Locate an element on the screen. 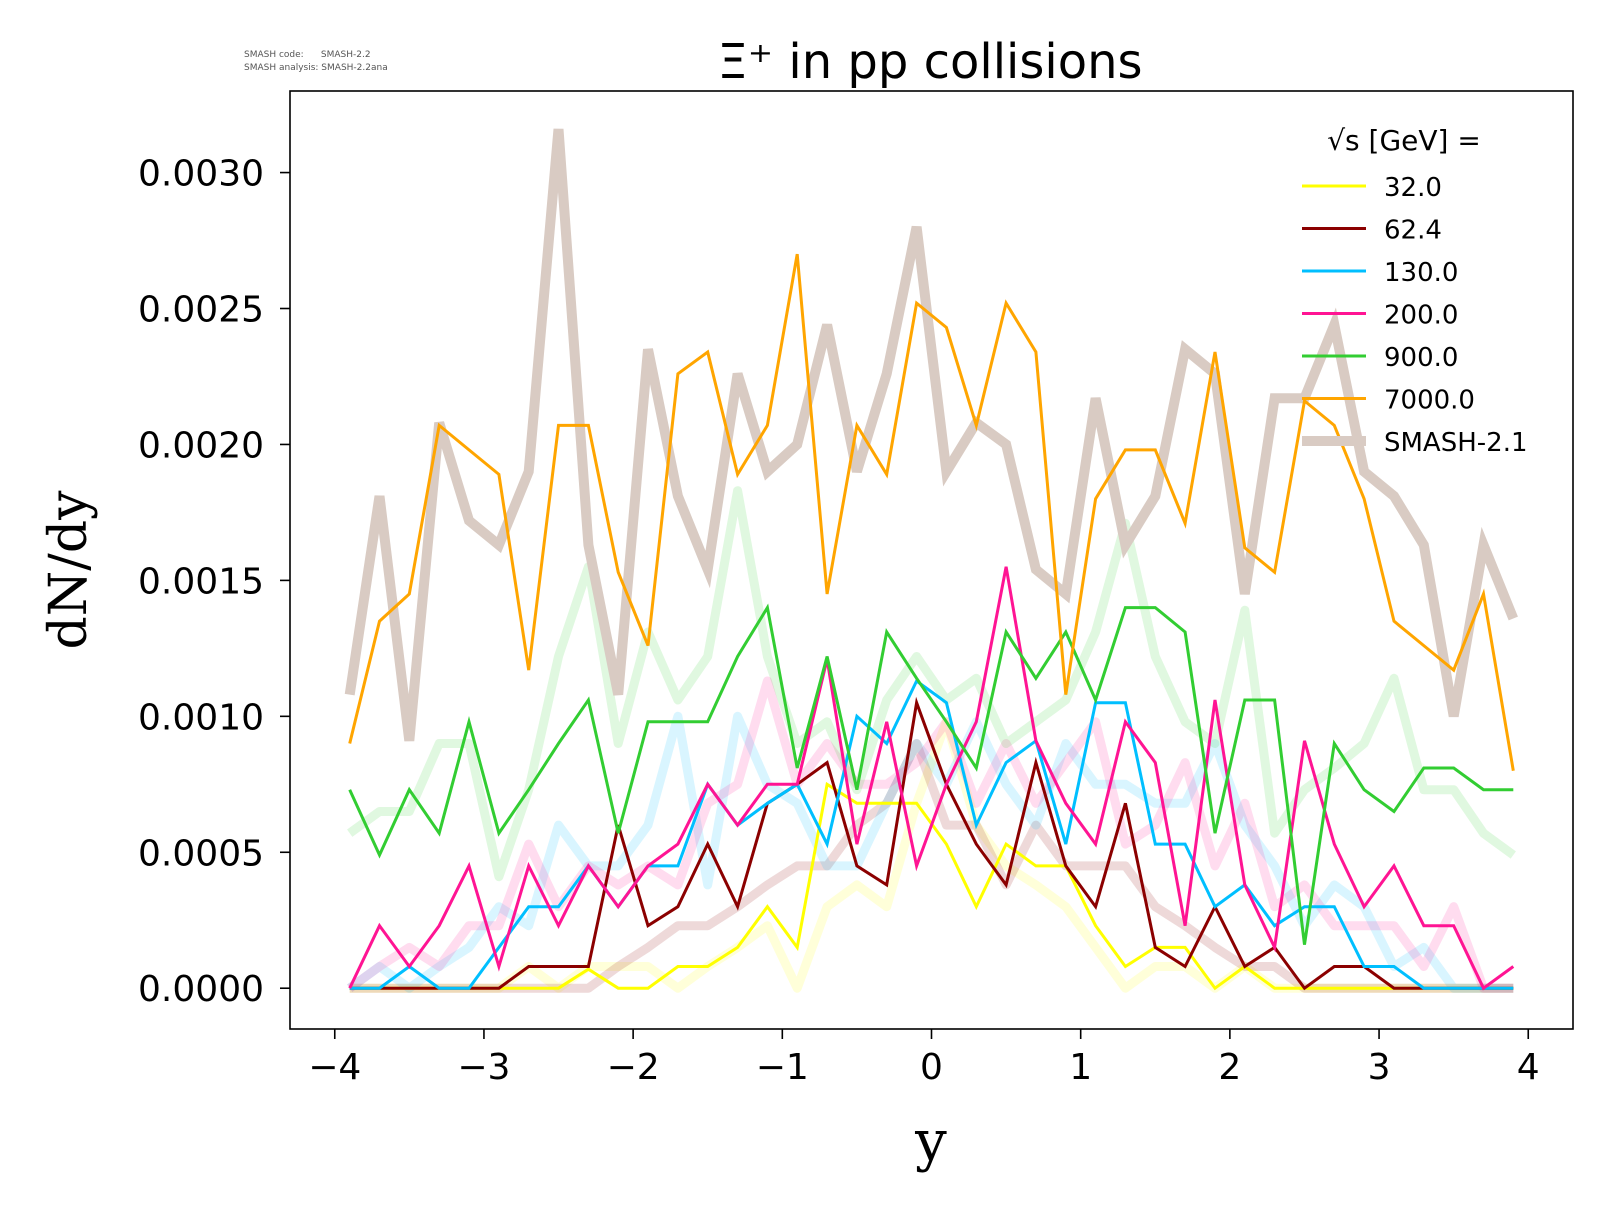 This screenshot has height=1205, width=1600. x-axis: −4 −3 −2 −1 0 1 2 3 4 is located at coordinates (924, 1058).